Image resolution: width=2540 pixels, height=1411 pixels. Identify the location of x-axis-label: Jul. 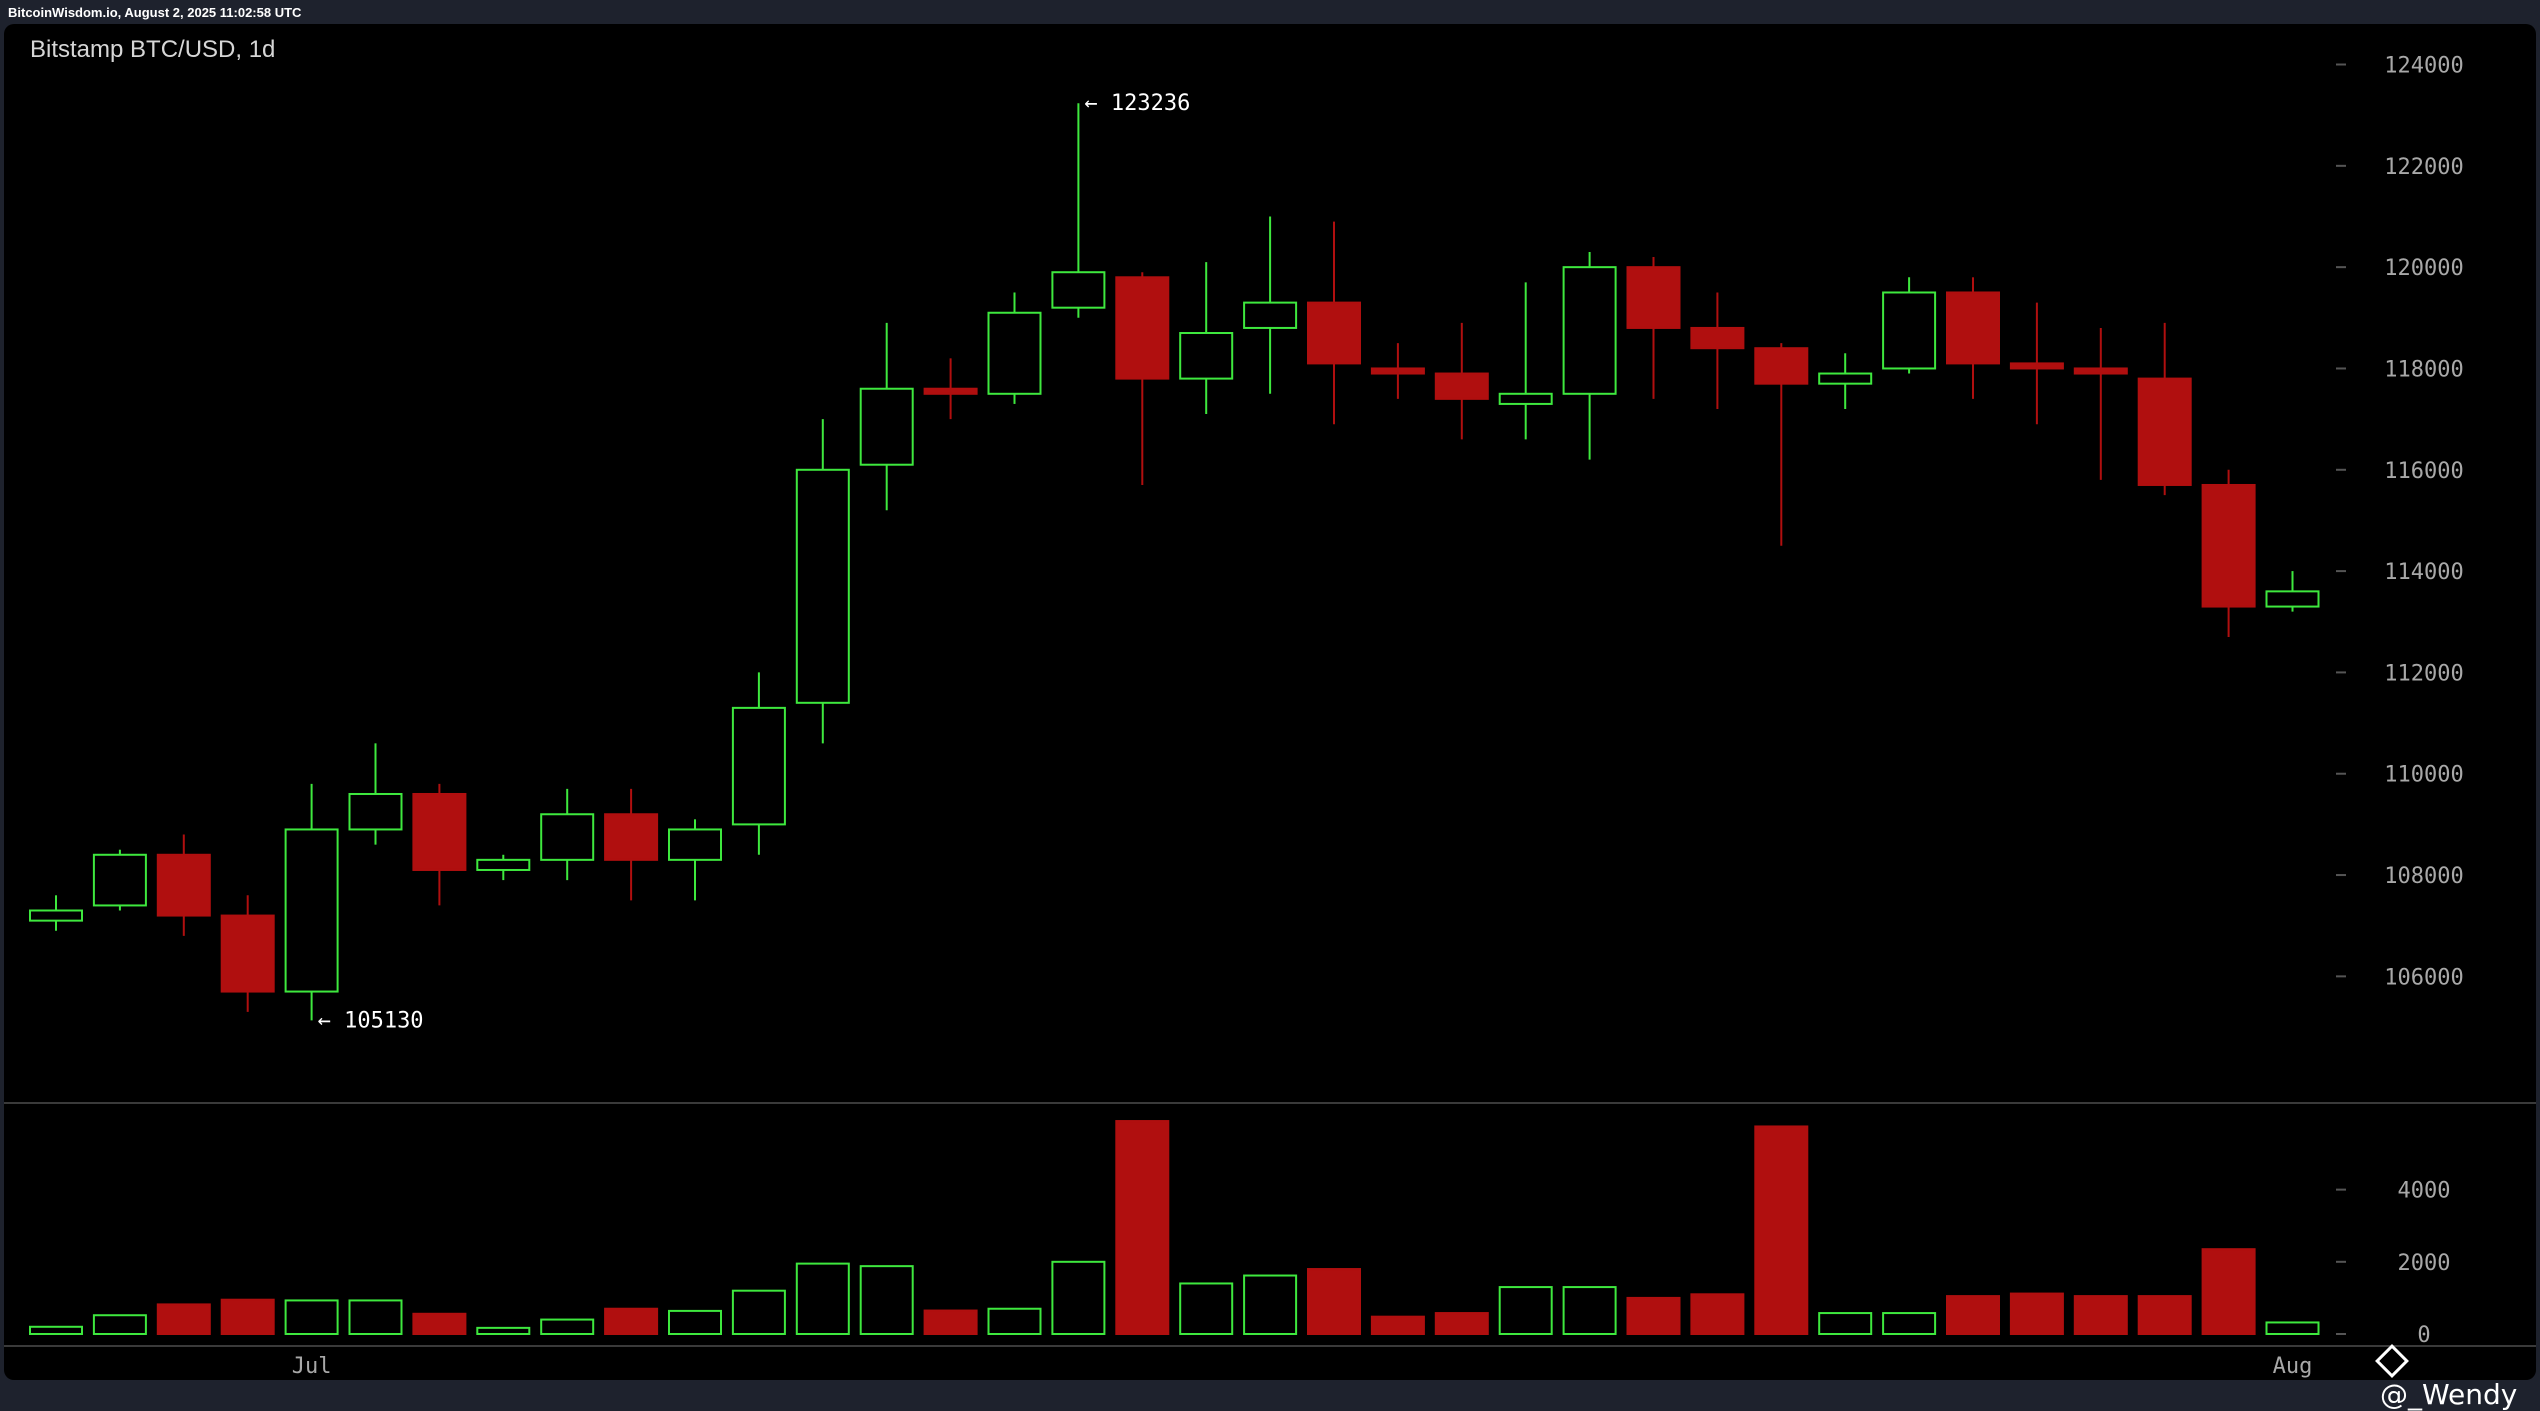
(312, 1366).